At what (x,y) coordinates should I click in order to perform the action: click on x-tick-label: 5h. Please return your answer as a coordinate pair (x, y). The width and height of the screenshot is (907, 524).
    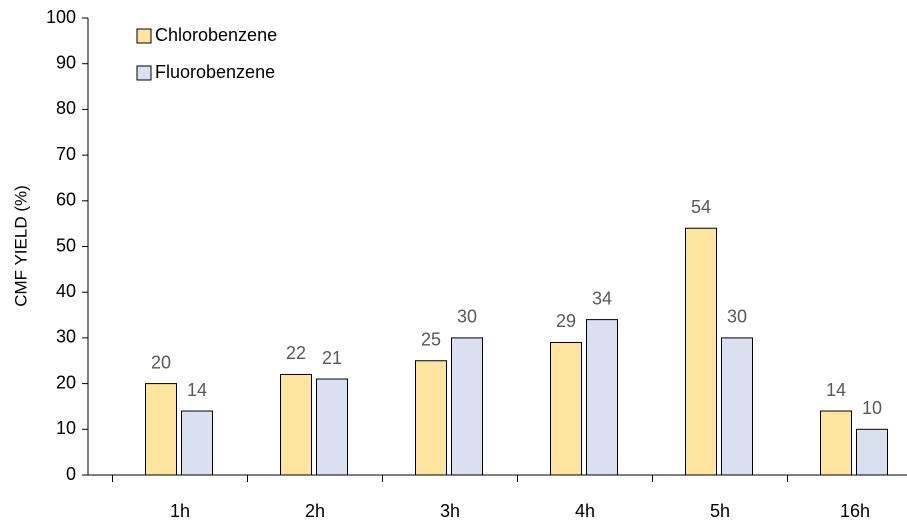
    Looking at the image, I should click on (720, 511).